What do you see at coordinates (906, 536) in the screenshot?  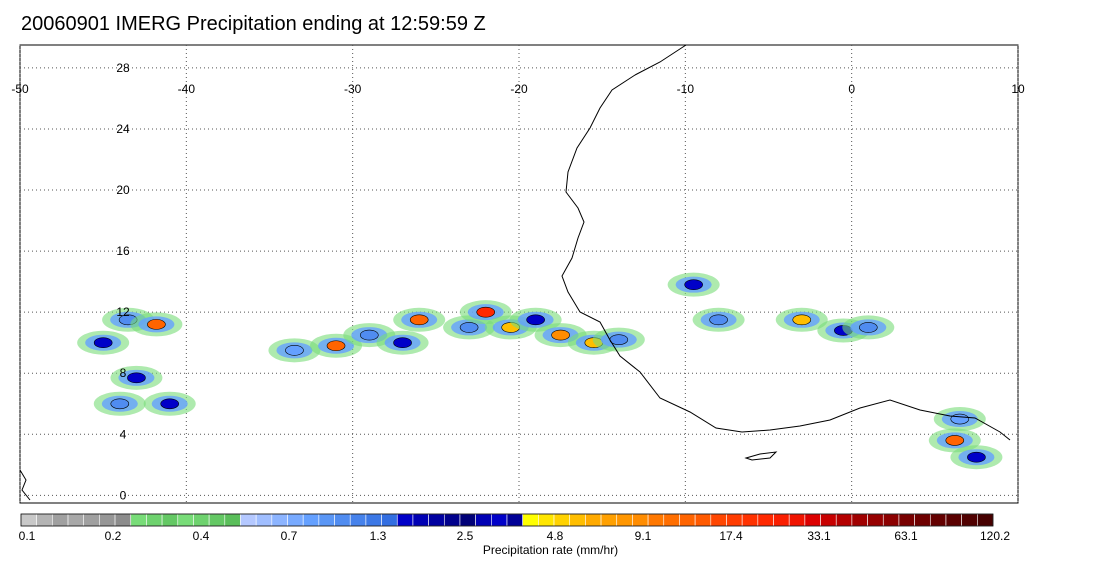 I see `colorbar-tick-label: 63.1` at bounding box center [906, 536].